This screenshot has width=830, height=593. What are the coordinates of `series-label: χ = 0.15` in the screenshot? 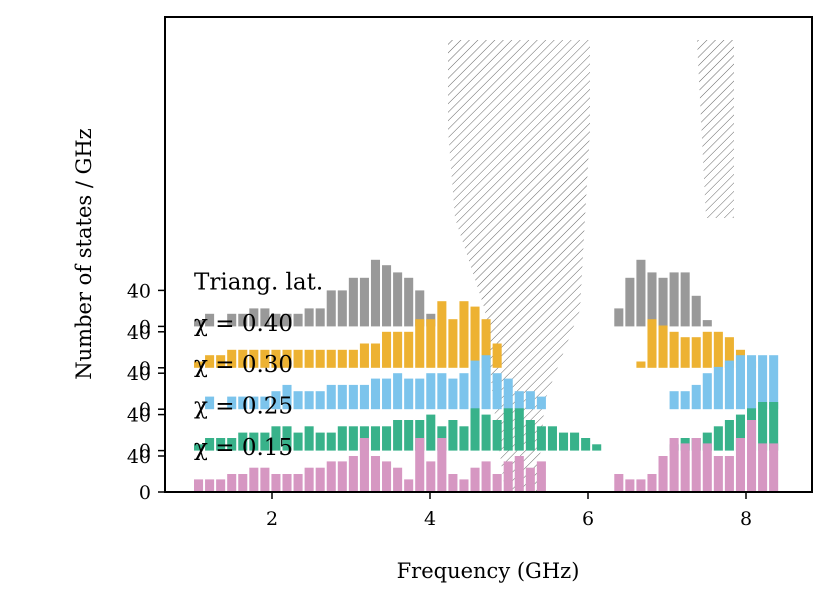 It's located at (243, 448).